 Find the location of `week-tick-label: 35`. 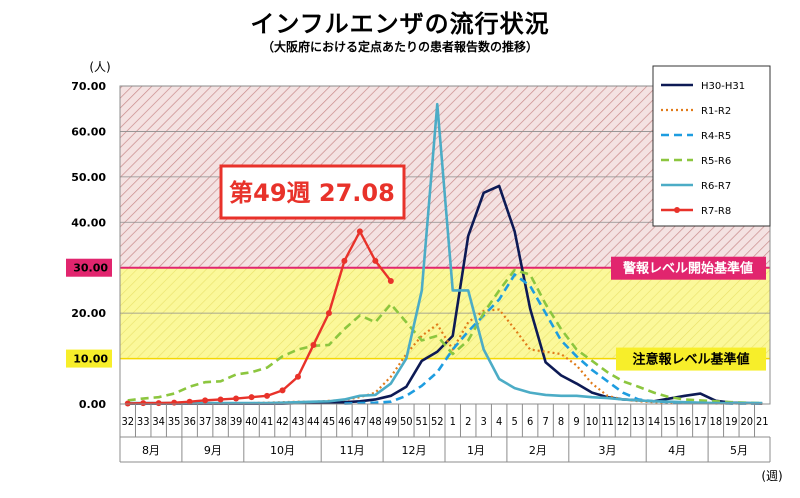

week-tick-label: 35 is located at coordinates (174, 422).